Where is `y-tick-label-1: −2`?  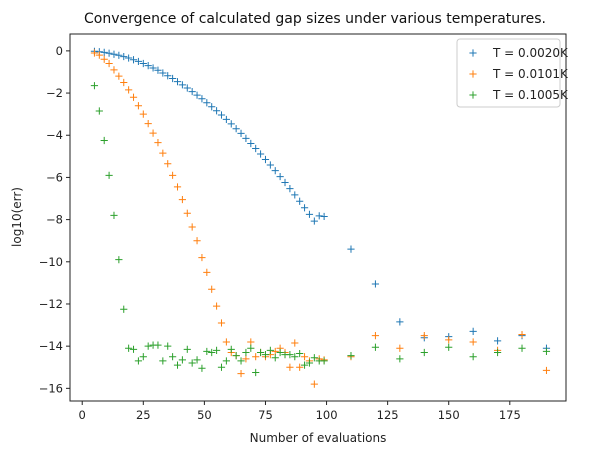 y-tick-label-1: −2 is located at coordinates (54, 93).